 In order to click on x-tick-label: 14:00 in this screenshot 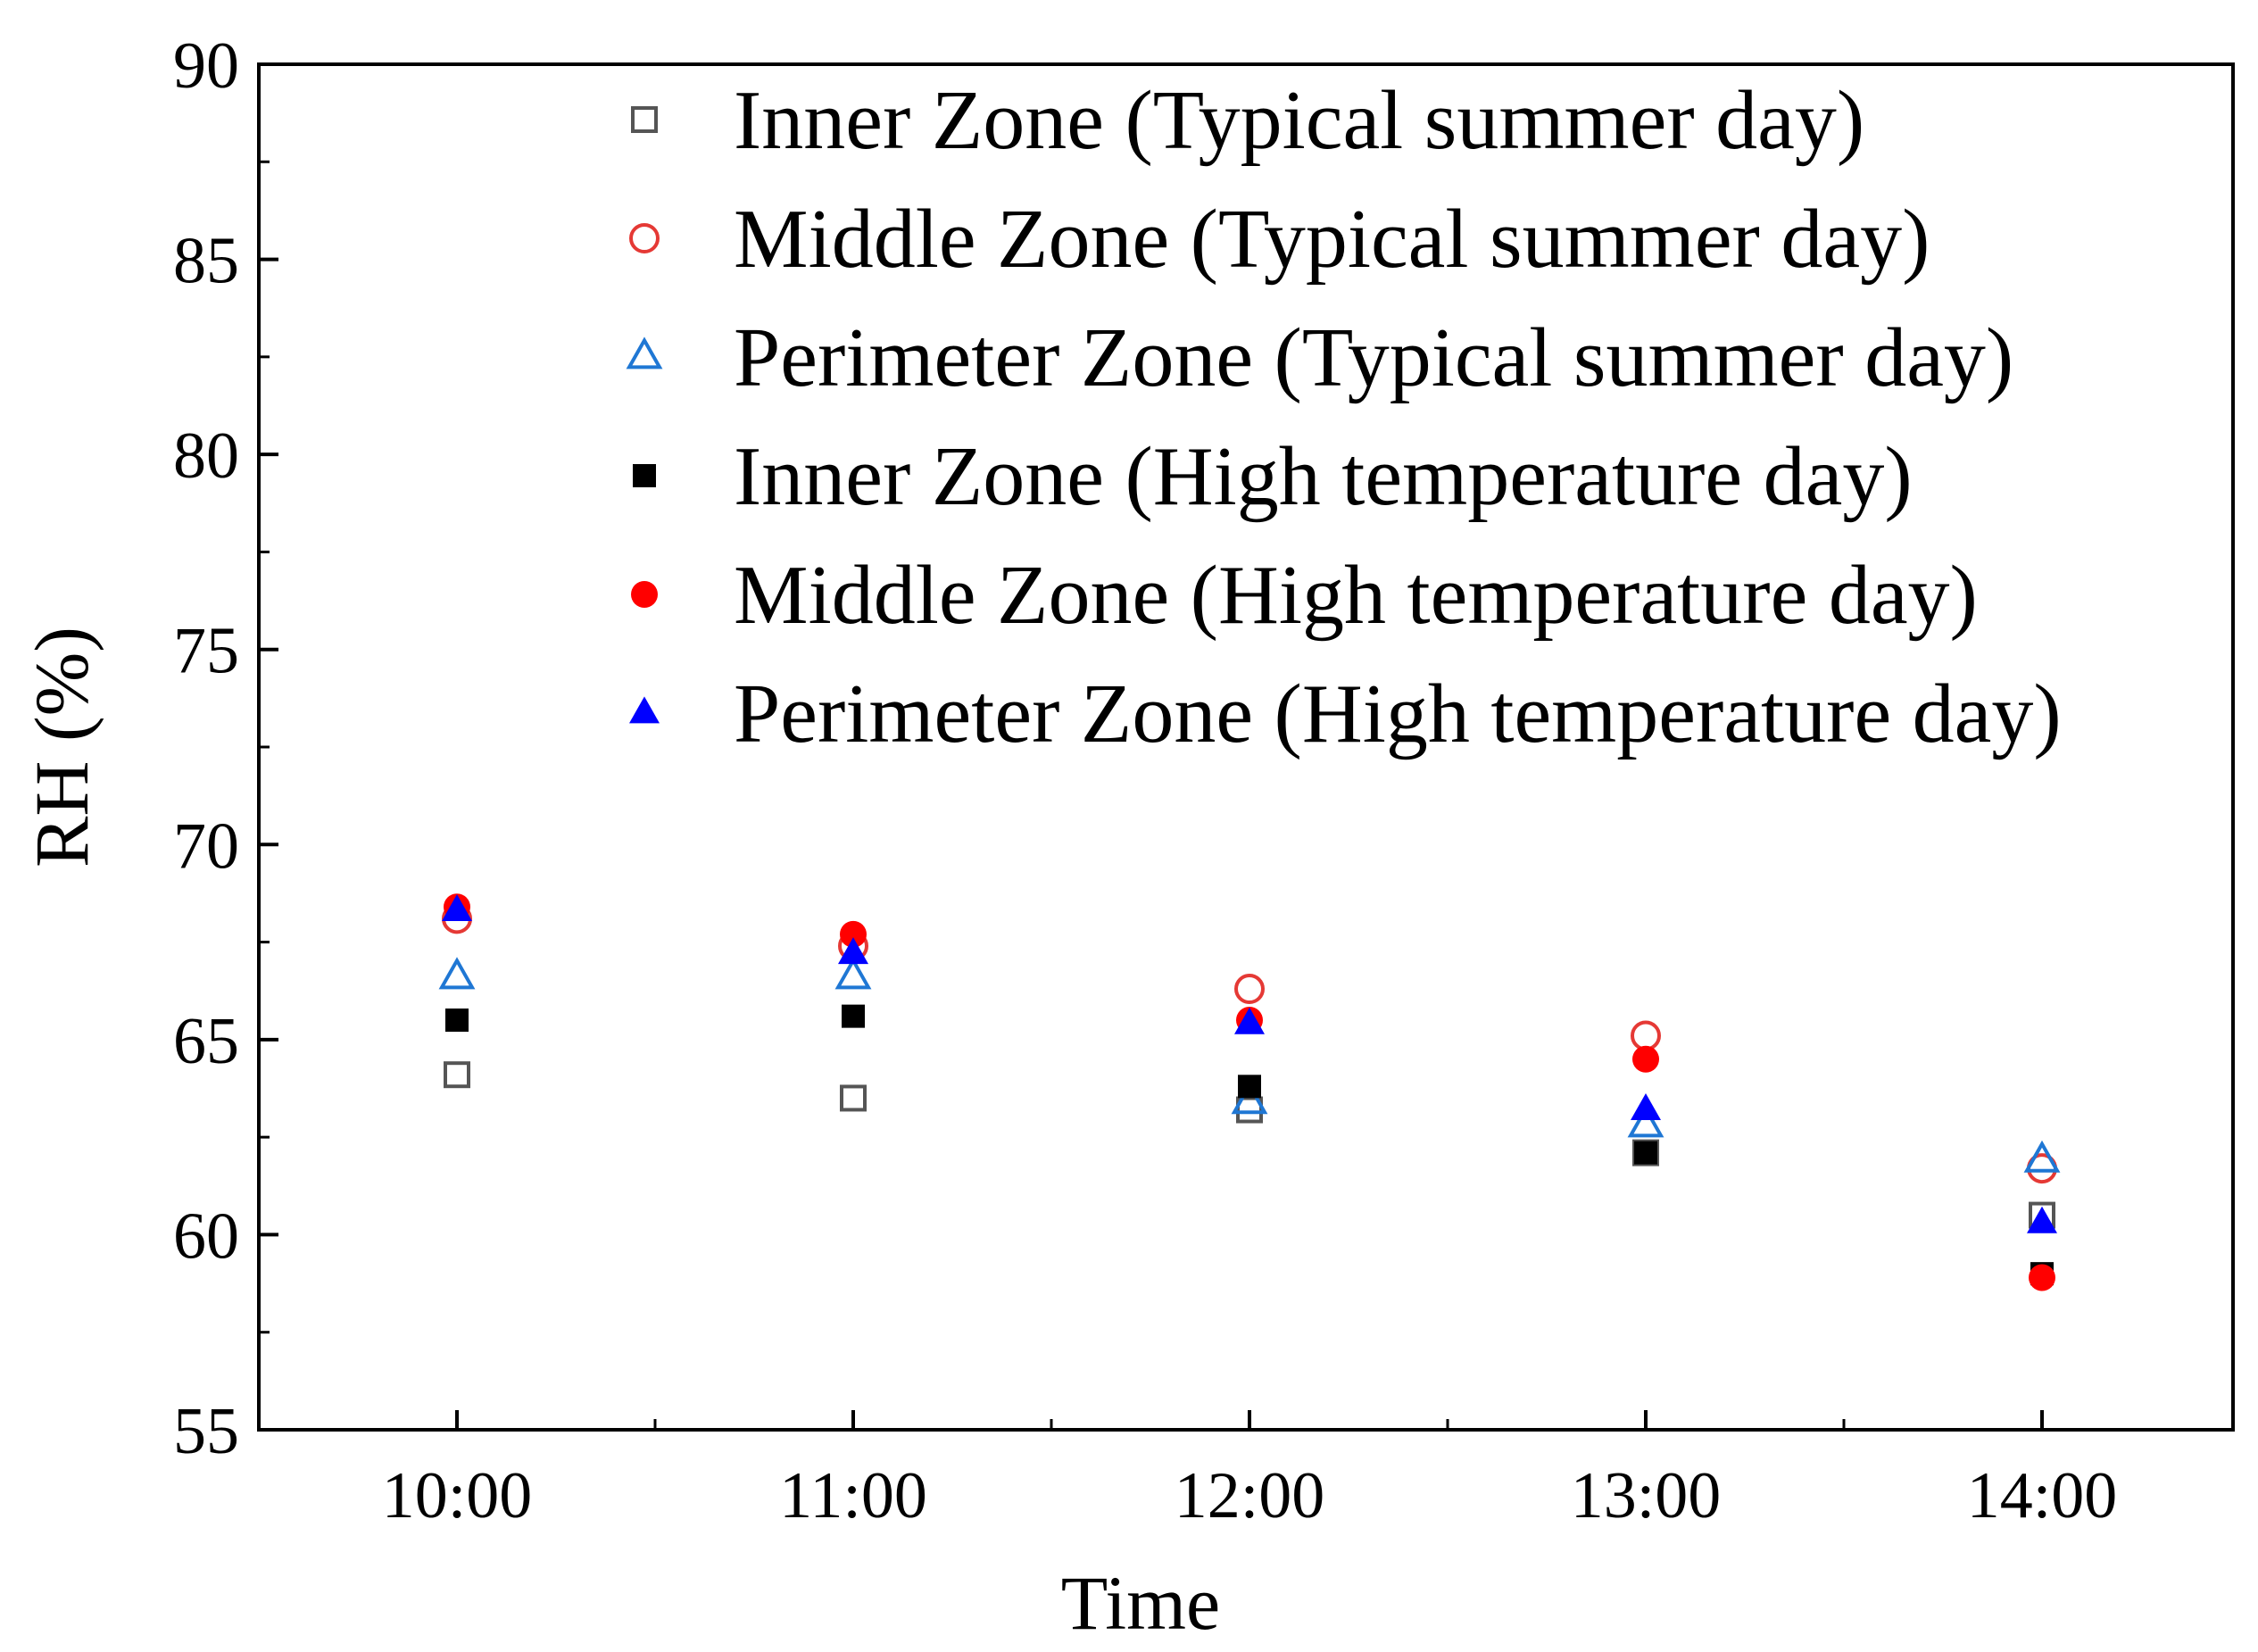, I will do `click(2042, 1496)`.